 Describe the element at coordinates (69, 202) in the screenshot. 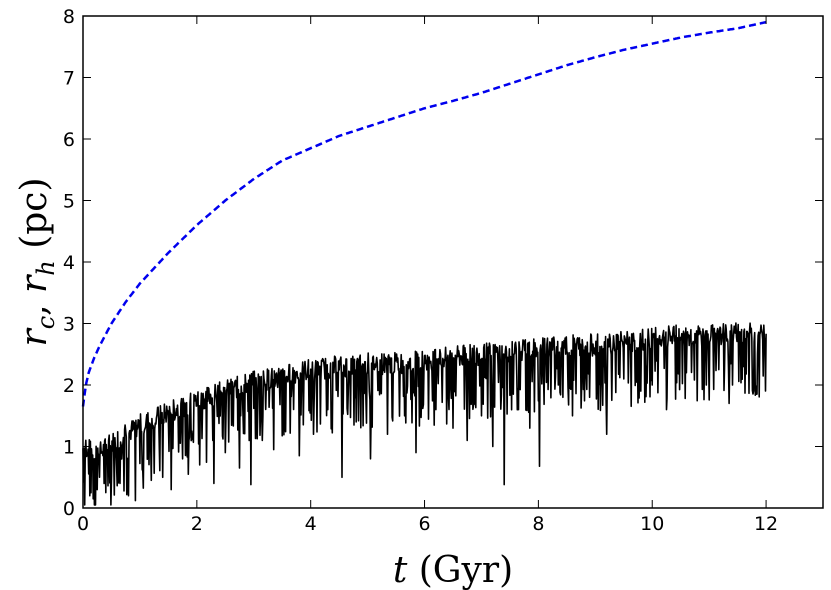

I see `y-tick-label: 5` at that location.